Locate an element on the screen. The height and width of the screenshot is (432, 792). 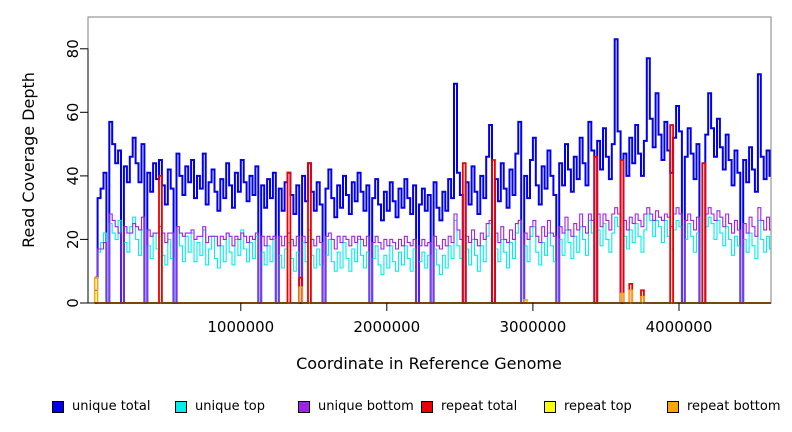
svg-text: 2000000 is located at coordinates (386, 327).